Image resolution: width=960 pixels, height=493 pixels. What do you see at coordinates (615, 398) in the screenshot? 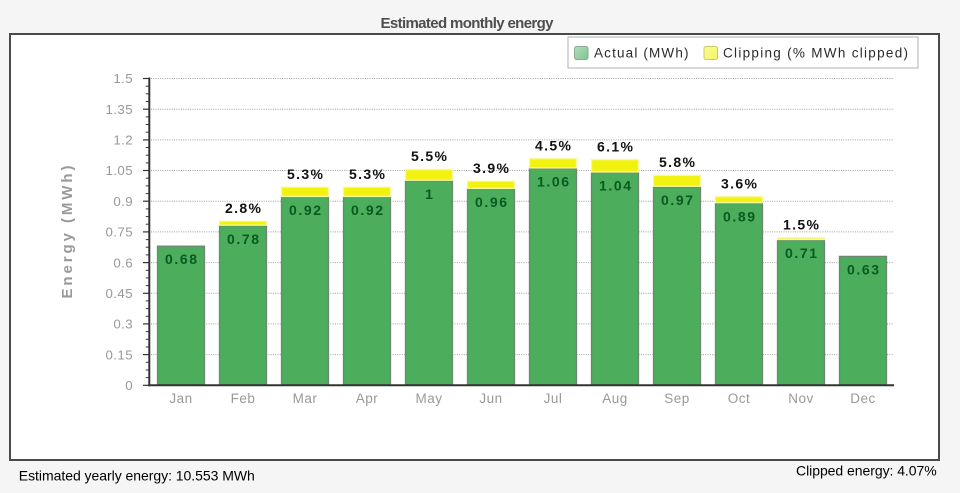
I see `svg-text: Aug` at bounding box center [615, 398].